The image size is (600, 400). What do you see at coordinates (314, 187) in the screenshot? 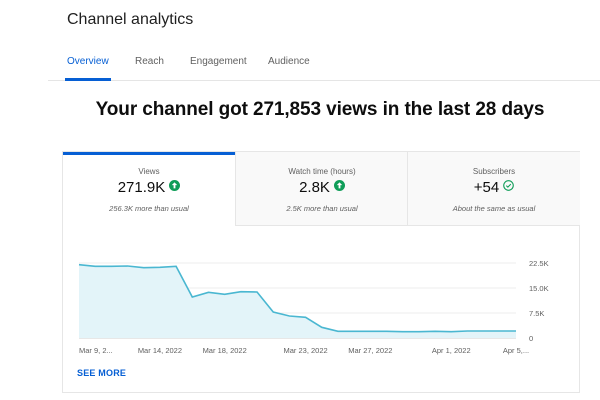
I see `metric-value-text: 2.8K` at bounding box center [314, 187].